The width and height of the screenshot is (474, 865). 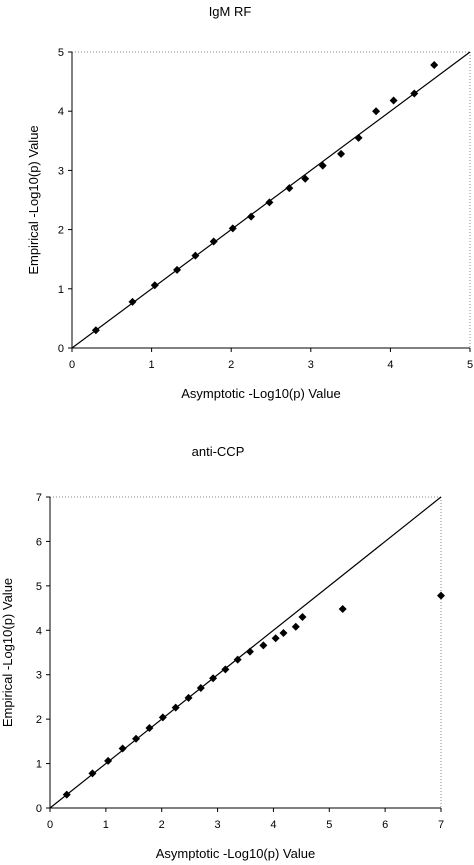 I want to click on x-tick-label: 7, so click(x=441, y=825).